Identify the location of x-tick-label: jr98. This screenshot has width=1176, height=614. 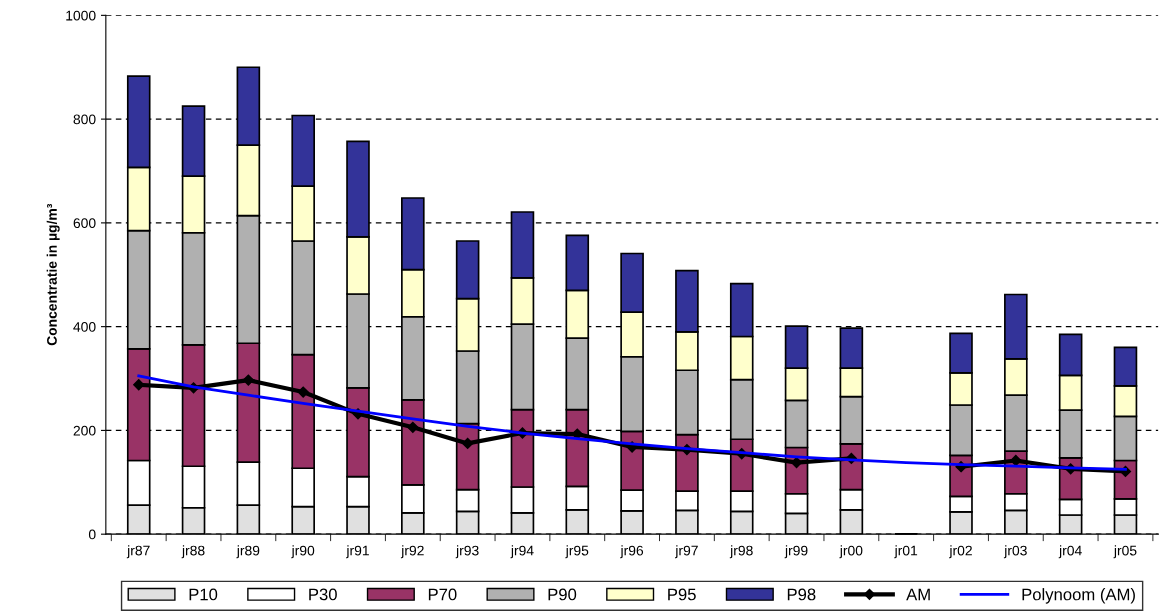
(741, 552).